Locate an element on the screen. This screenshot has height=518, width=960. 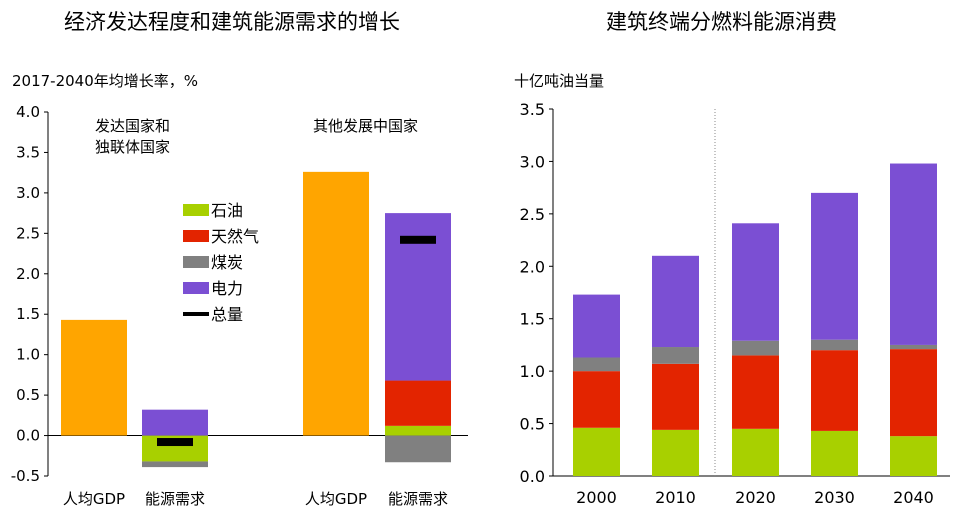
legend-gas-label: 天然气 is located at coordinates (235, 236).